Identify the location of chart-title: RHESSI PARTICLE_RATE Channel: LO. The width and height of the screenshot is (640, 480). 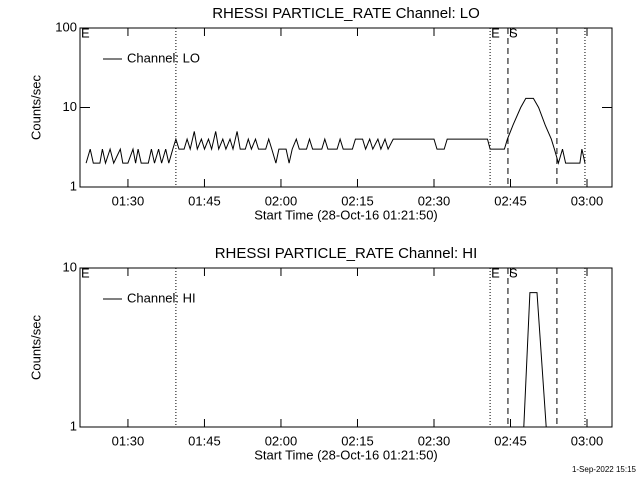
(346, 13).